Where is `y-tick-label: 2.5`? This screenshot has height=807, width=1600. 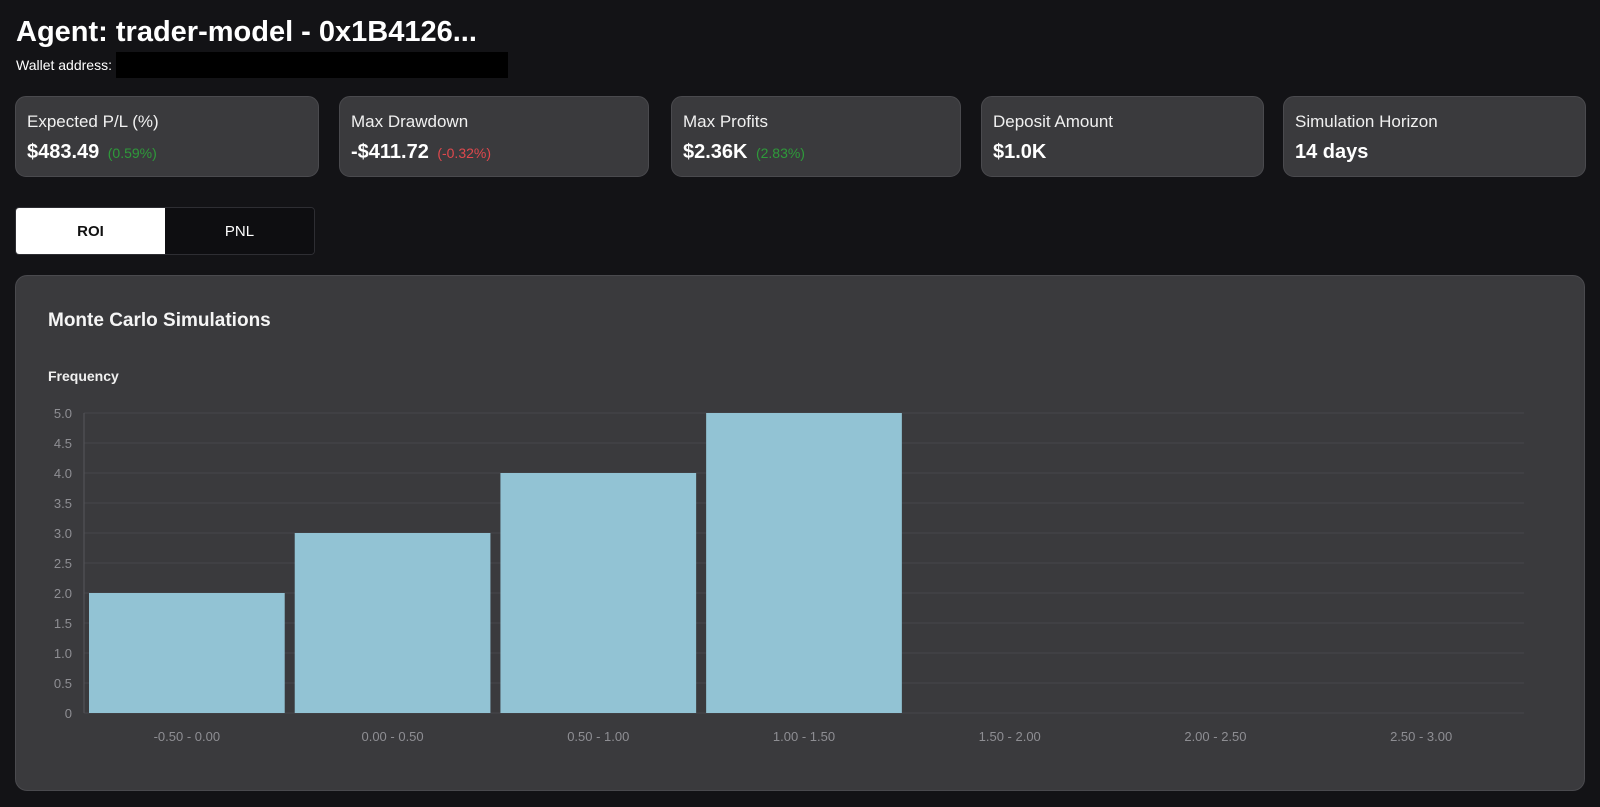
y-tick-label: 2.5 is located at coordinates (63, 563).